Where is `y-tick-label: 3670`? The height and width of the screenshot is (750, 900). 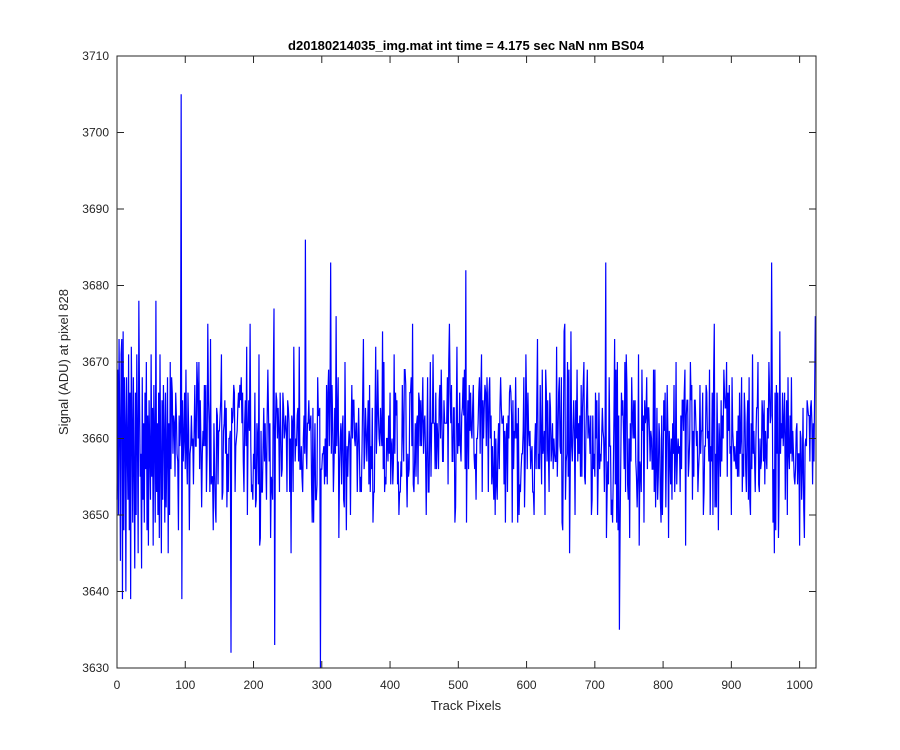
y-tick-label: 3670 is located at coordinates (95, 362).